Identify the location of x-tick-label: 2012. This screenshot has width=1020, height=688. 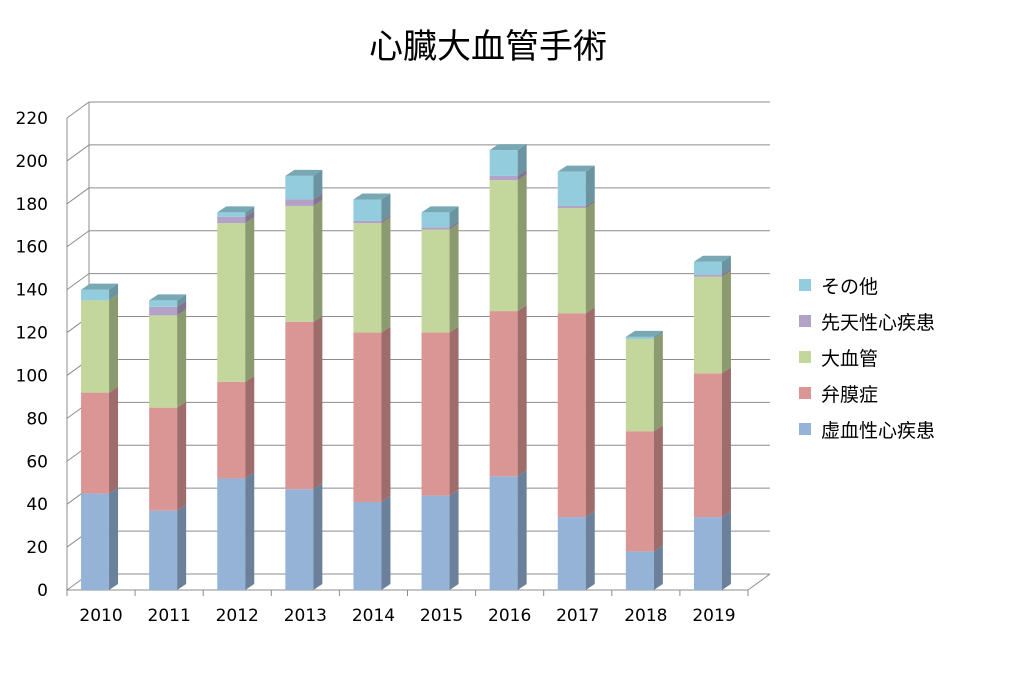
(237, 616).